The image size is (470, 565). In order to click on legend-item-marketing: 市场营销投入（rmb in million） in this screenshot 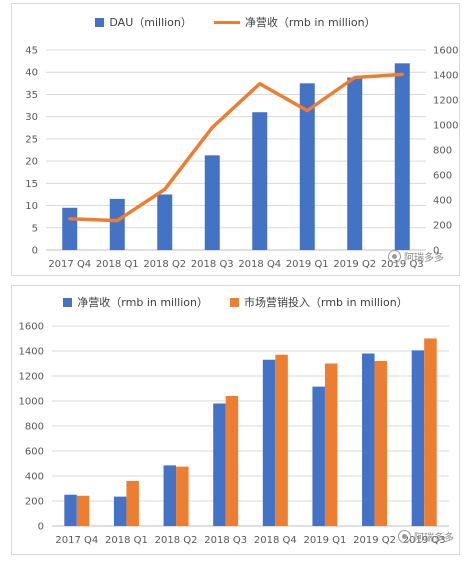, I will do `click(319, 302)`.